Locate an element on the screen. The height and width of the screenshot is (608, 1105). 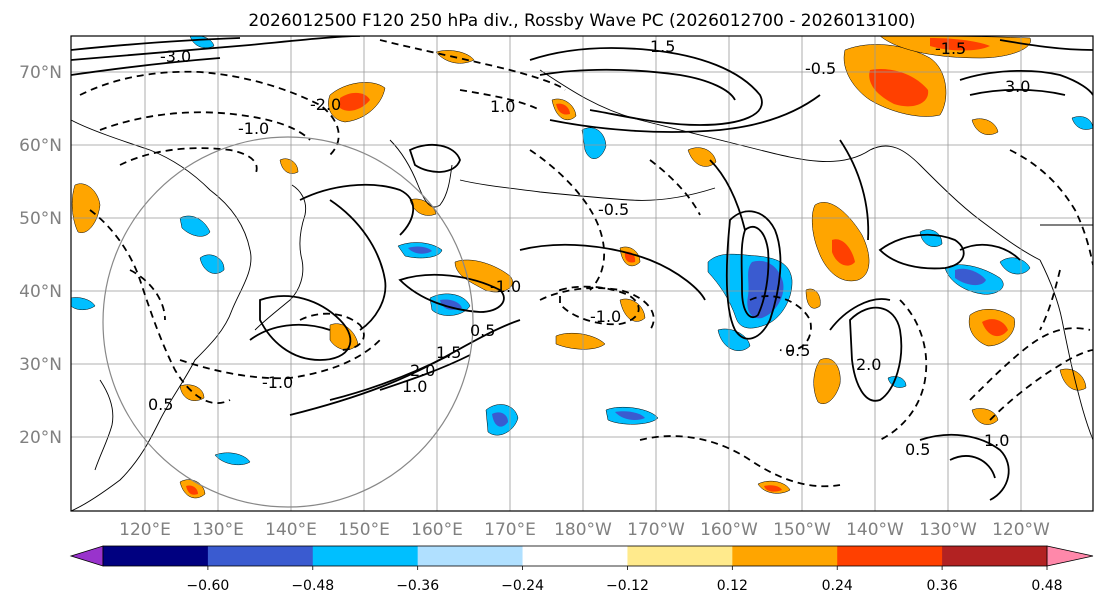
colorbar-tick-label: −0.36 is located at coordinates (417, 586).